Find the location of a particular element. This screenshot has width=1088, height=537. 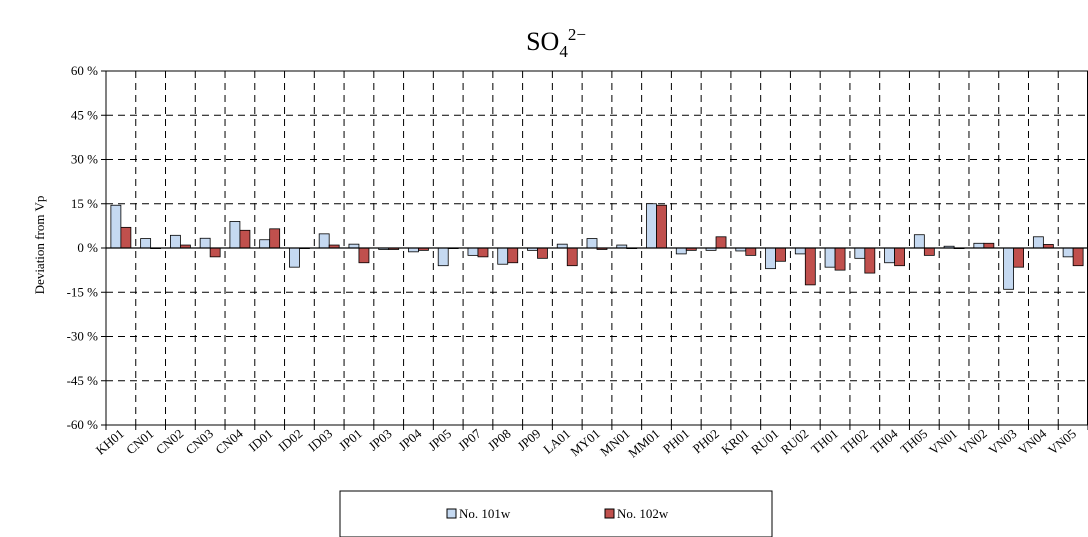

bar-kh01-102w is located at coordinates (126, 237).